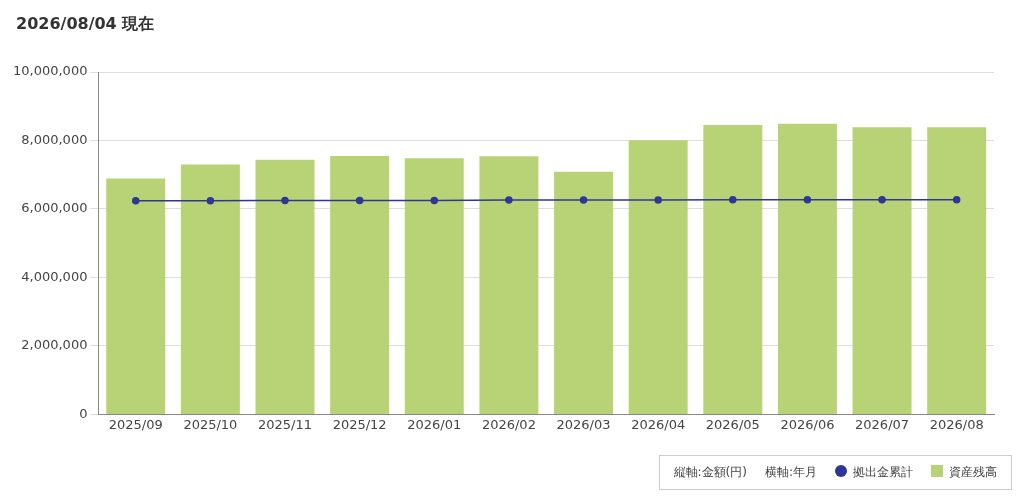  I want to click on x-tick-label: 2026/07, so click(882, 424).